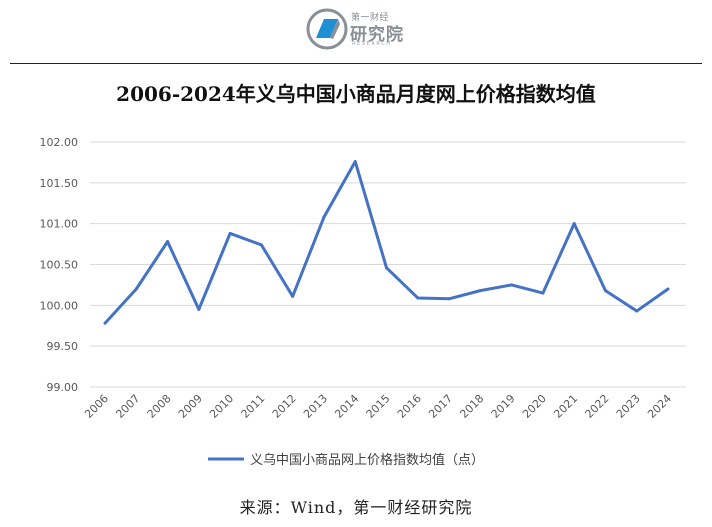 The height and width of the screenshot is (527, 712). I want to click on x-tick-label: 2015, so click(378, 406).